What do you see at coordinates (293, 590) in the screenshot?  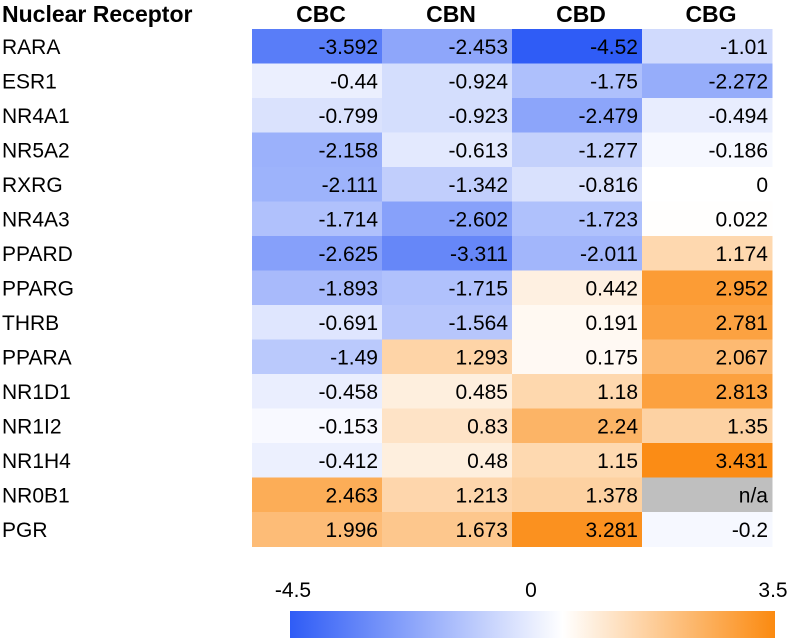 I see `colorbar-min-label: -4.5` at bounding box center [293, 590].